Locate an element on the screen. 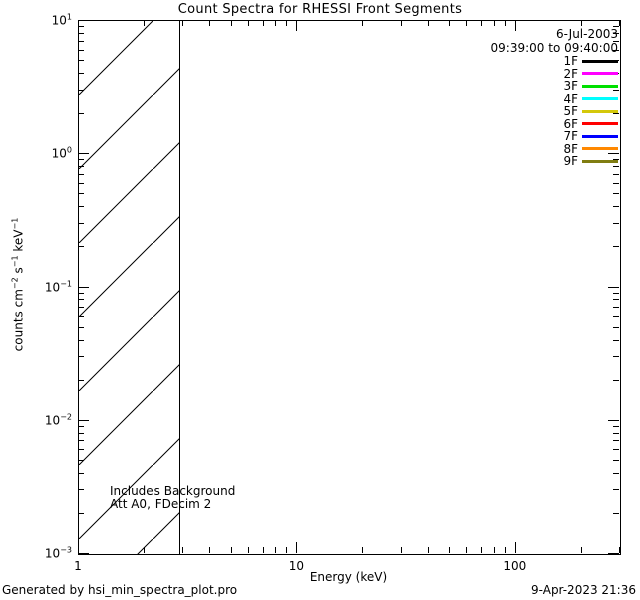  x-major-tick-top is located at coordinates (78, 25).